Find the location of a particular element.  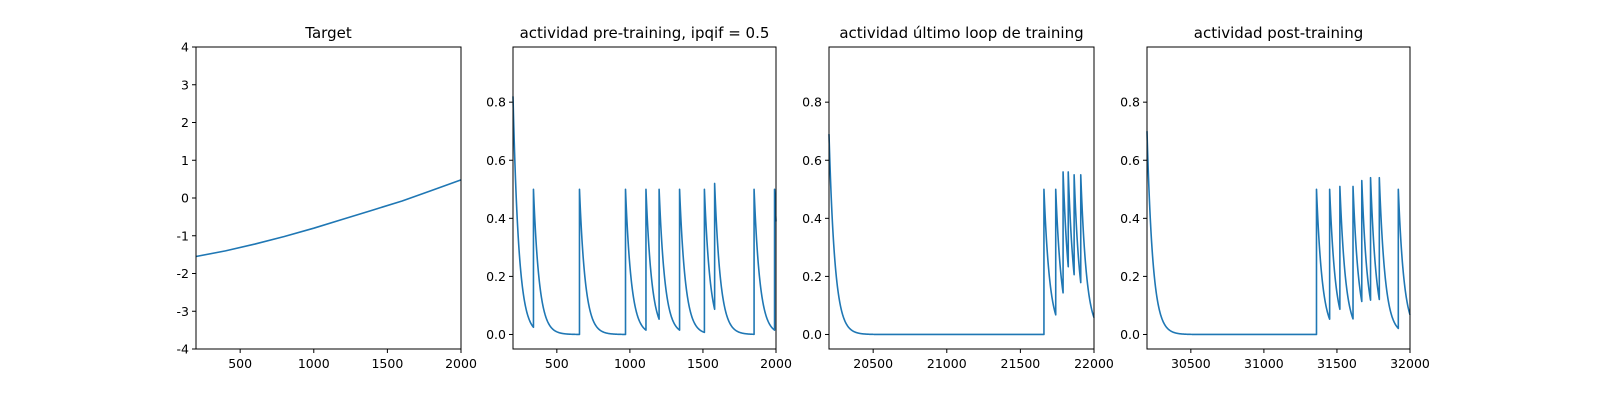

y-tick-label: 2 is located at coordinates (185, 122).